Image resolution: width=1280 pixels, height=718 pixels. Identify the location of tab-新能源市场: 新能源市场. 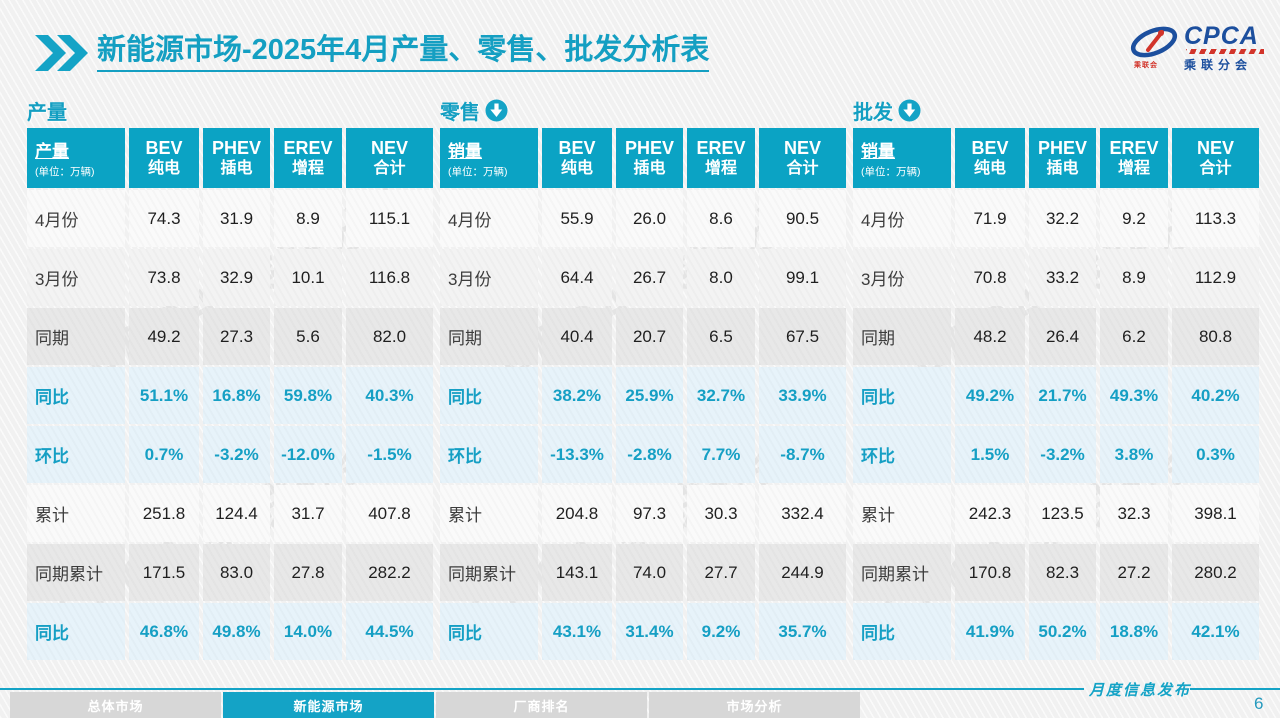
(328, 705).